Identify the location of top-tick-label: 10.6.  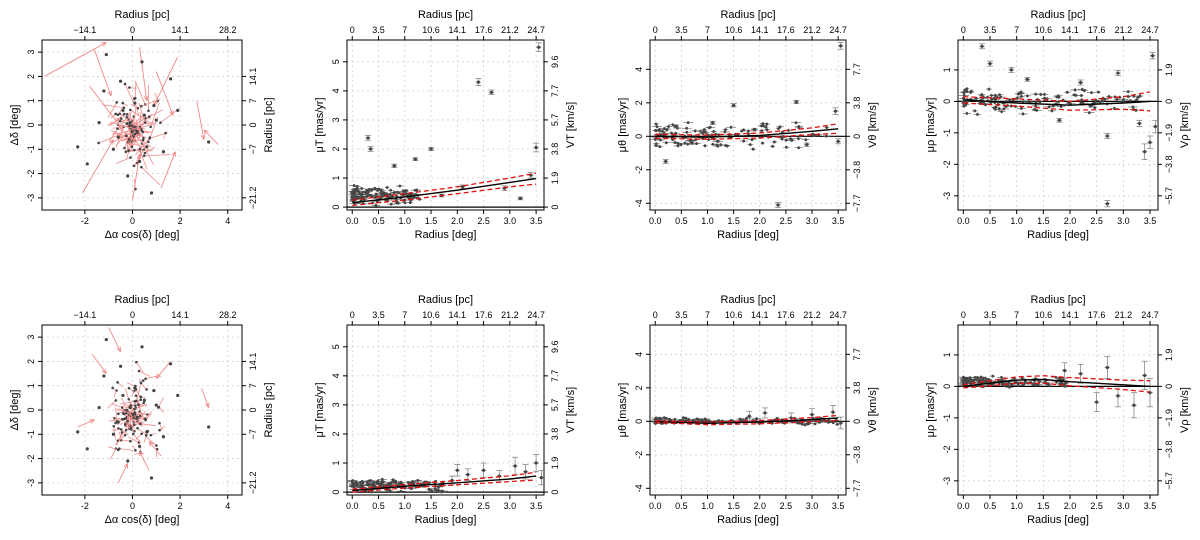
(1044, 315).